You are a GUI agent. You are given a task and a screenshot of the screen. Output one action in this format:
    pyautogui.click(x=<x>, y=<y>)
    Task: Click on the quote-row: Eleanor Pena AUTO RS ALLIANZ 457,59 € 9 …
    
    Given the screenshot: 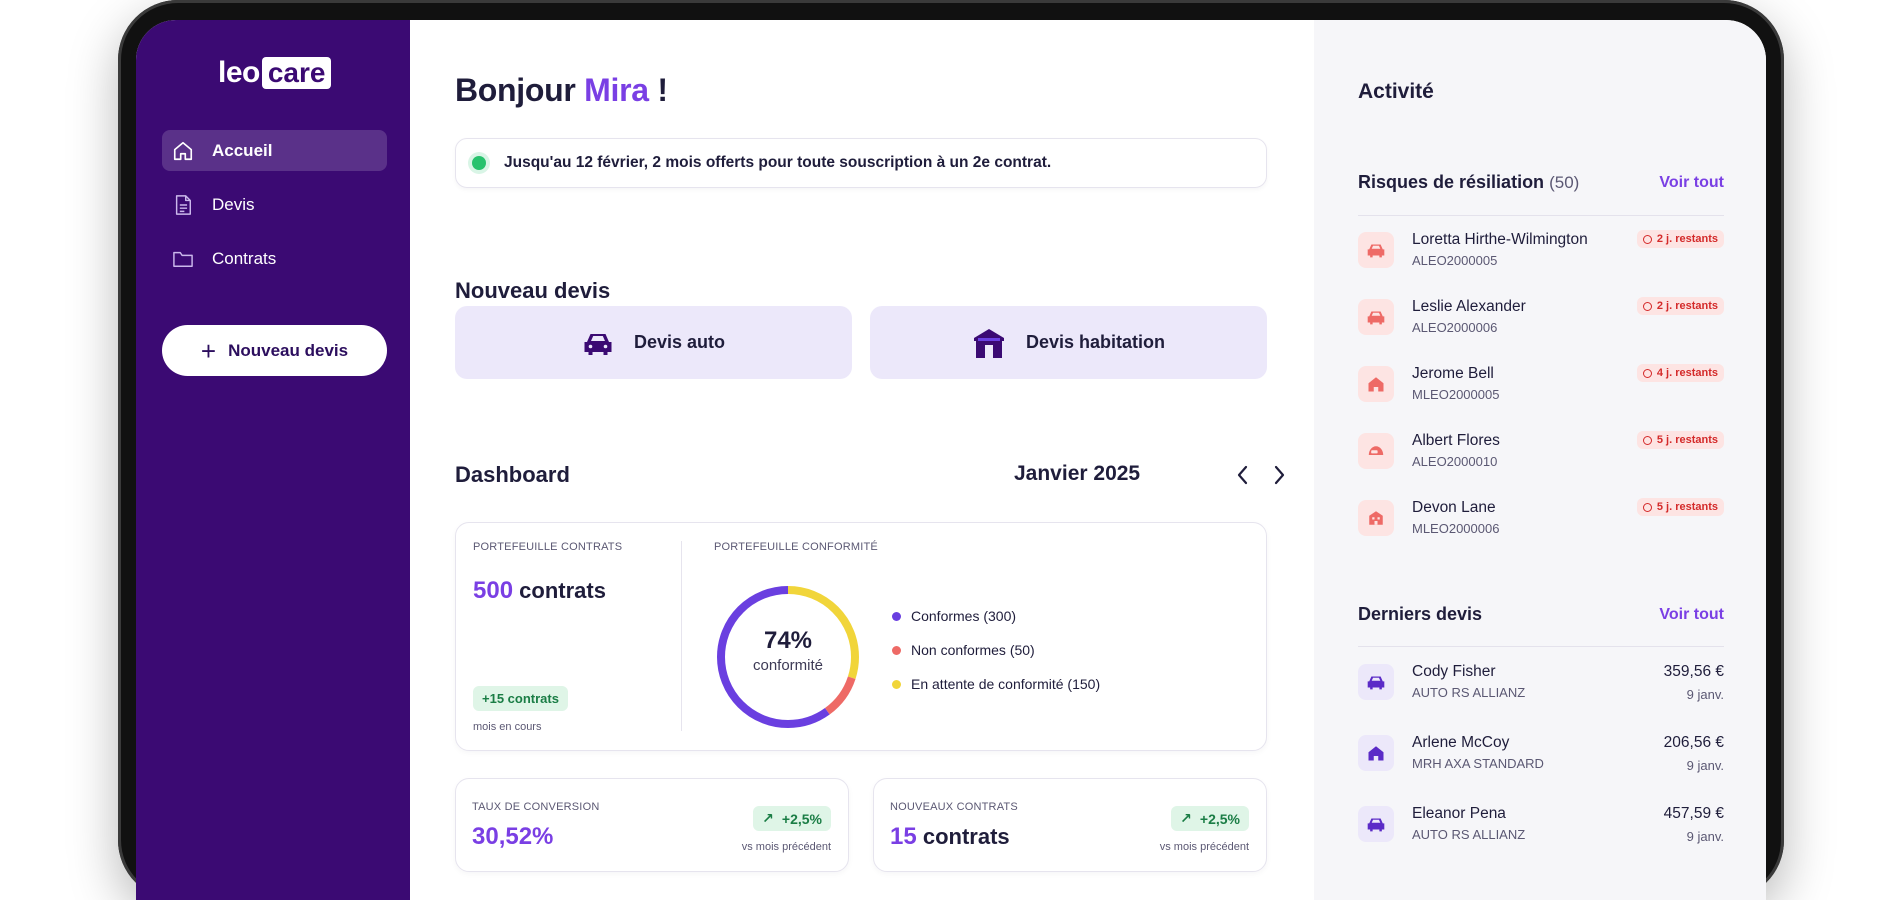 What is the action you would take?
    pyautogui.click(x=1541, y=827)
    